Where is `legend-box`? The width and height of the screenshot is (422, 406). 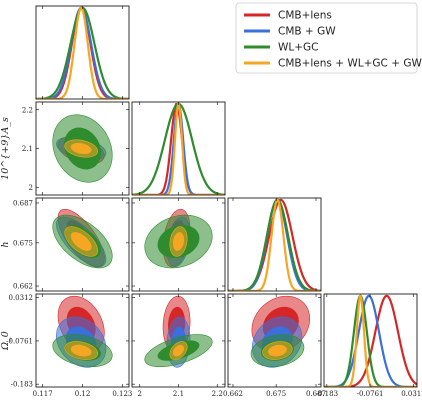
legend-box is located at coordinates (326, 38).